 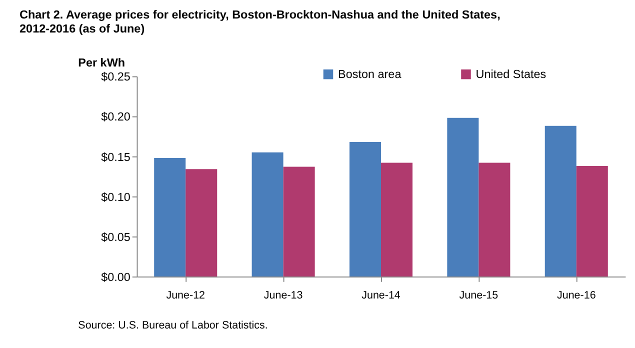 I want to click on x-tick-label: June-13, so click(x=283, y=296).